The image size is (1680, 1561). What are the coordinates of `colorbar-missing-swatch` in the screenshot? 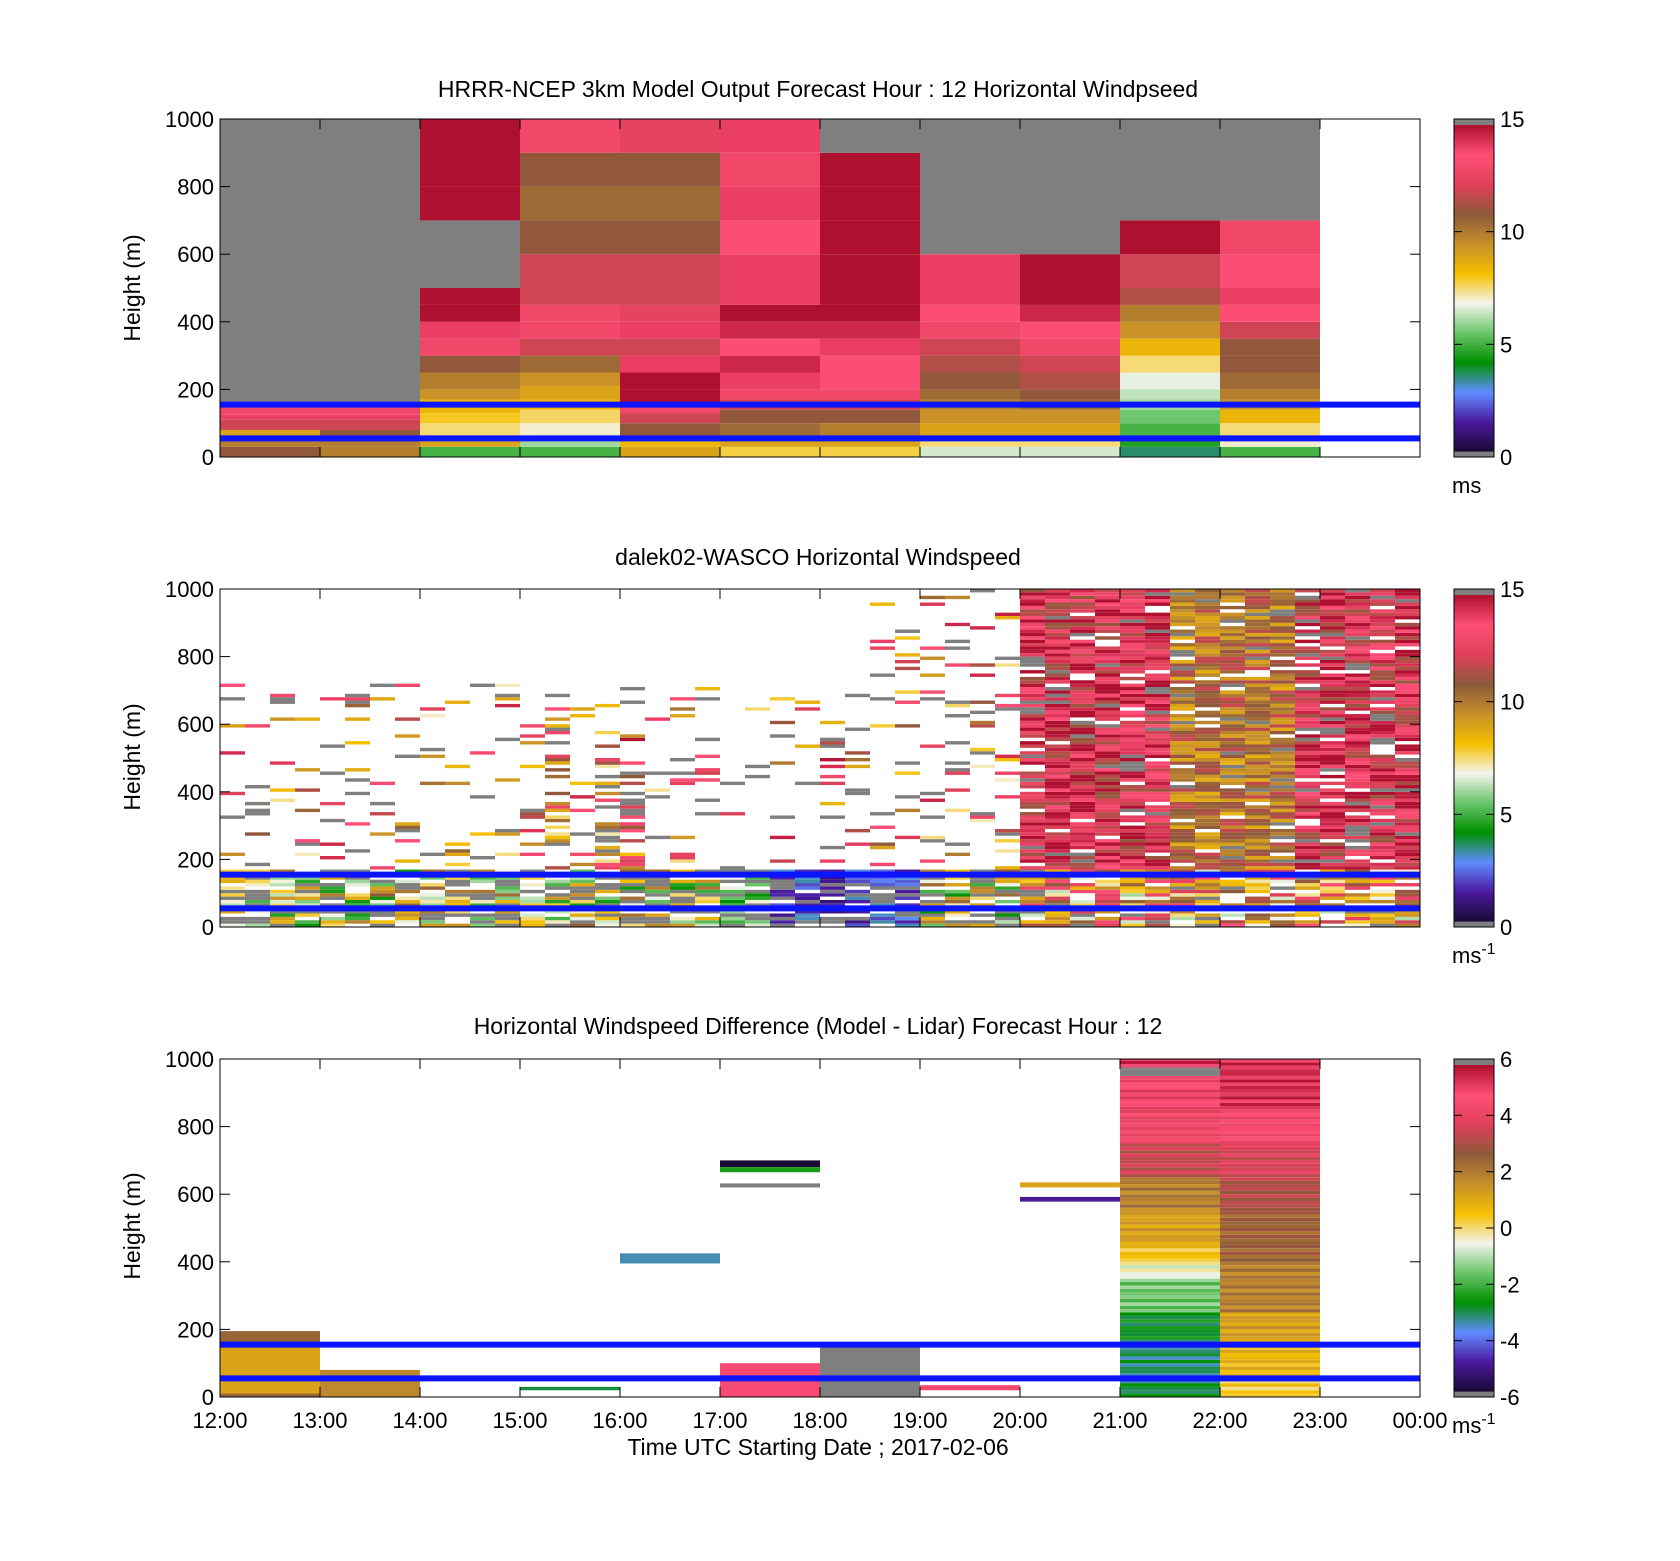 It's located at (1474, 592).